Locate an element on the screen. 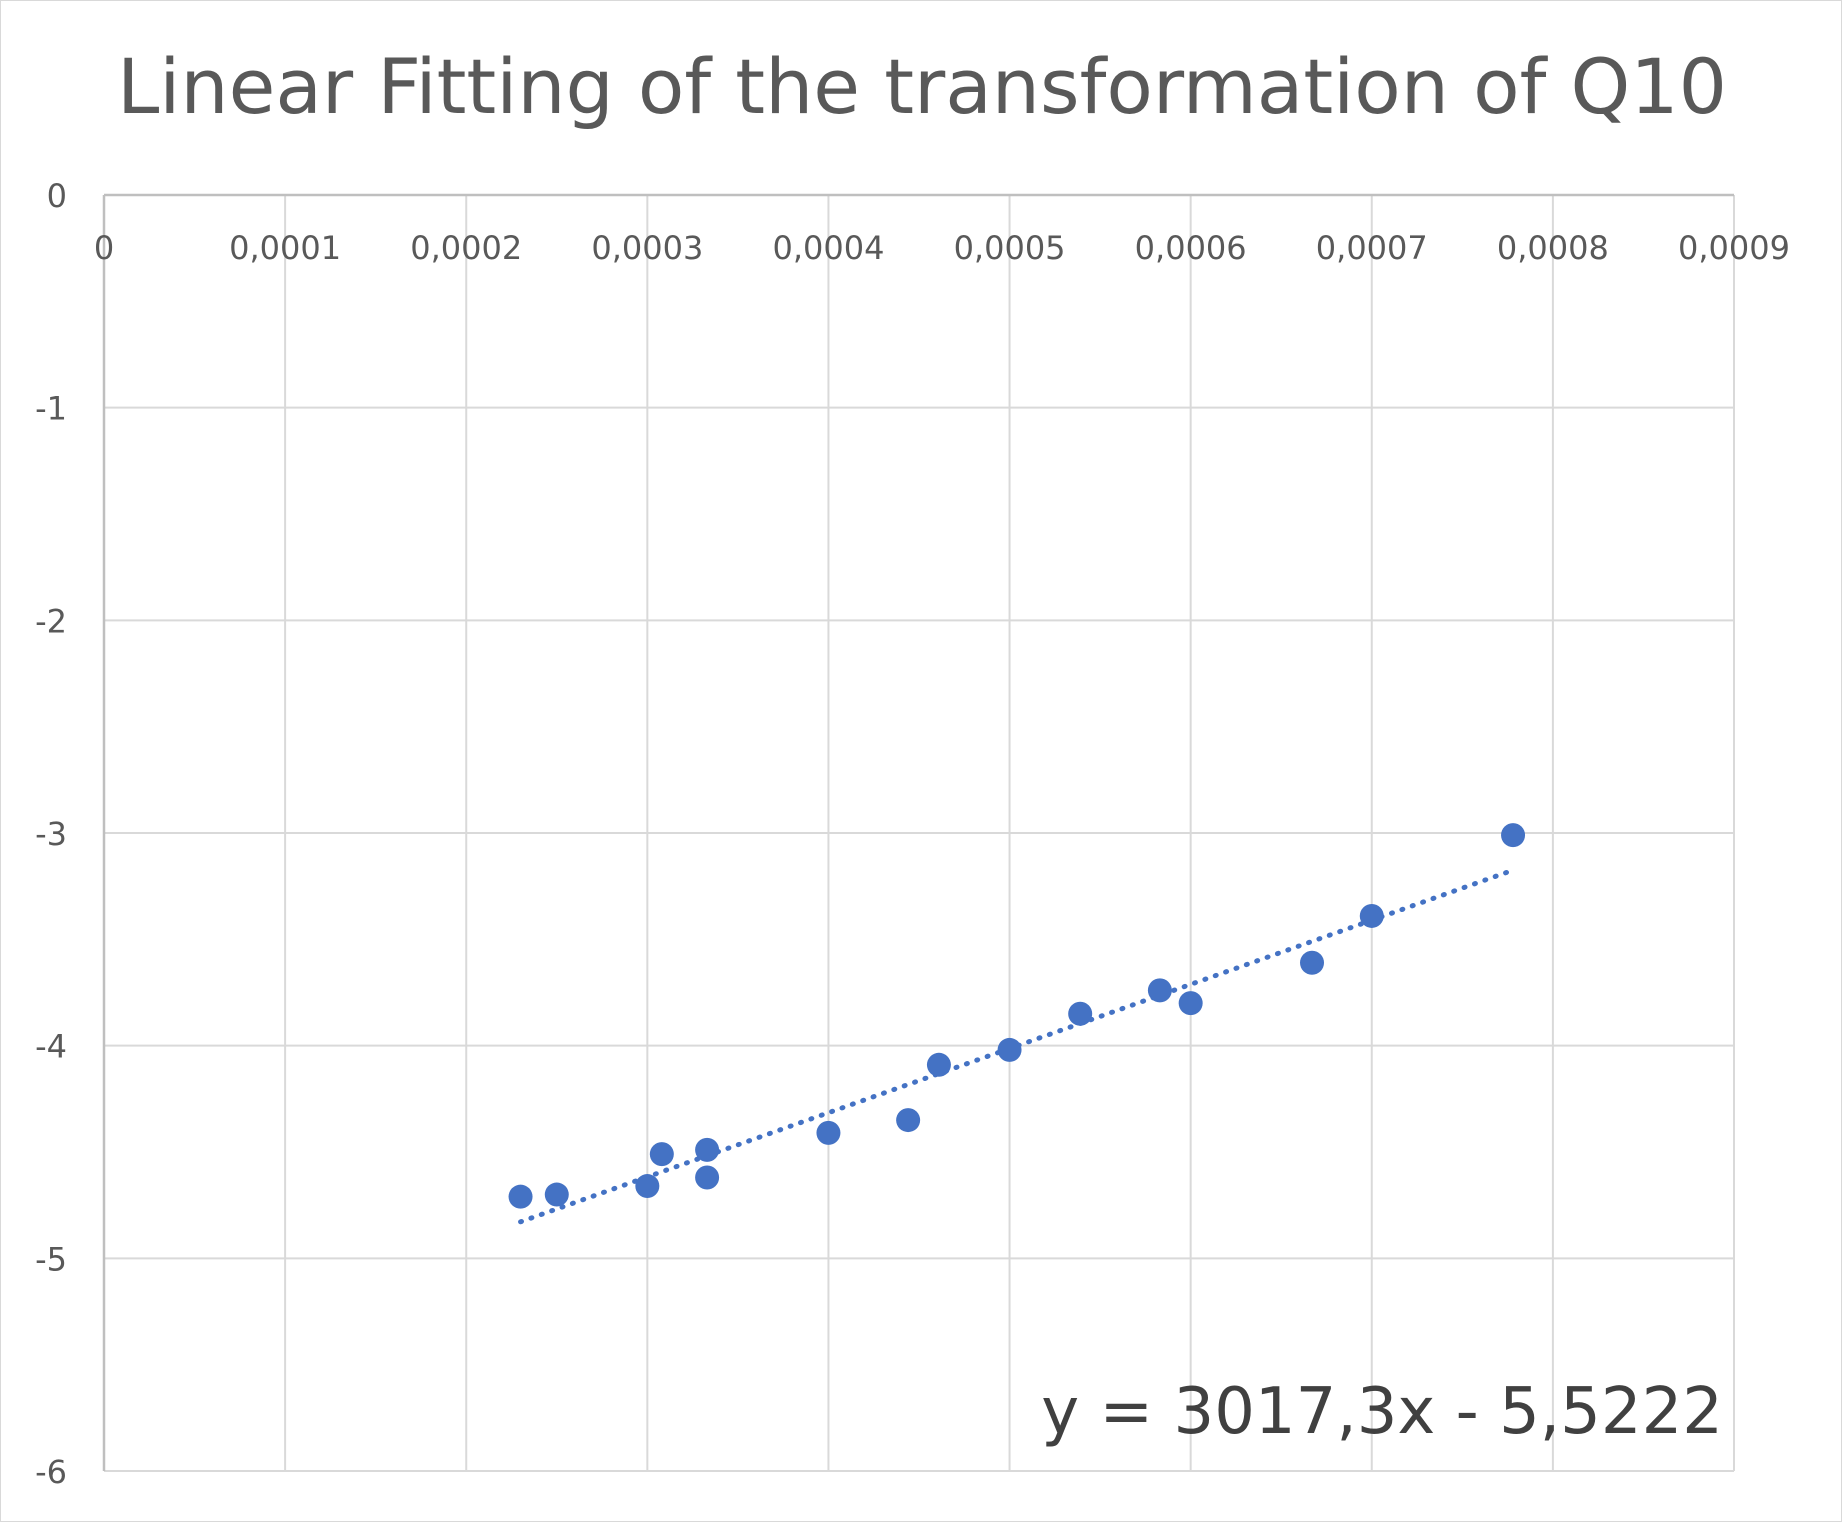  y-tick-label: 0 is located at coordinates (57, 196).